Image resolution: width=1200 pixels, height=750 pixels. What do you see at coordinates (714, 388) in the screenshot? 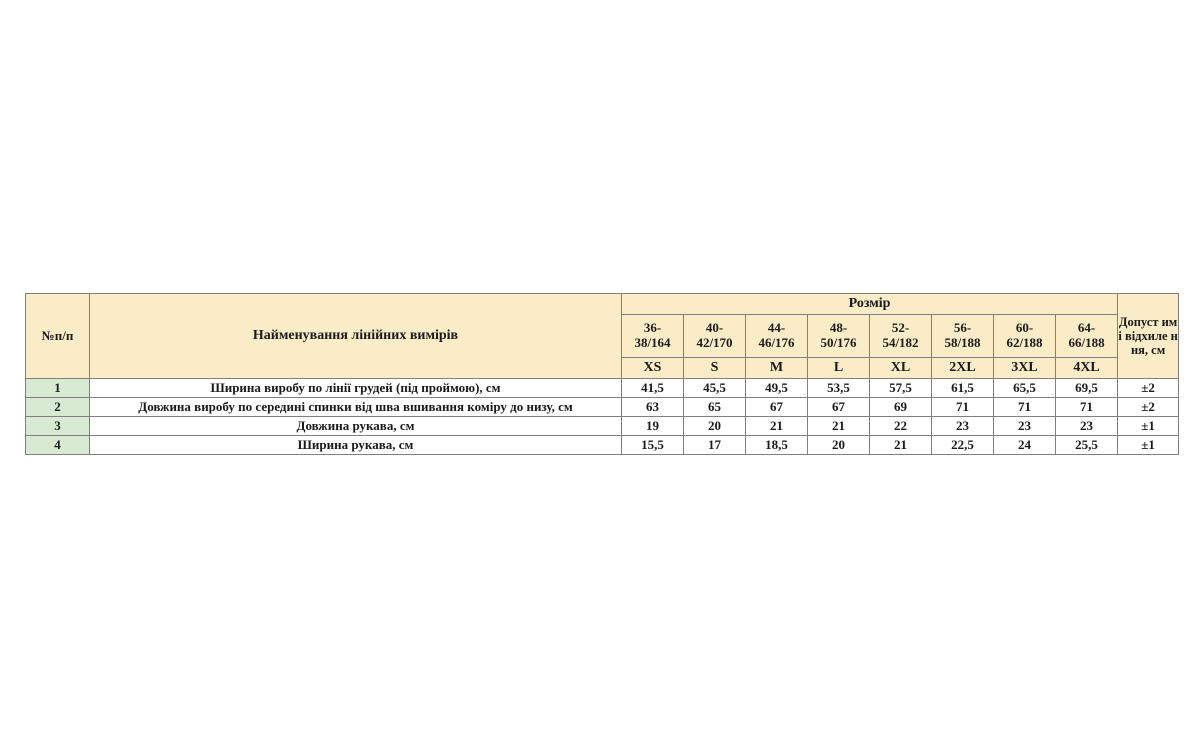
I see `cell-value-s: 45,5` at bounding box center [714, 388].